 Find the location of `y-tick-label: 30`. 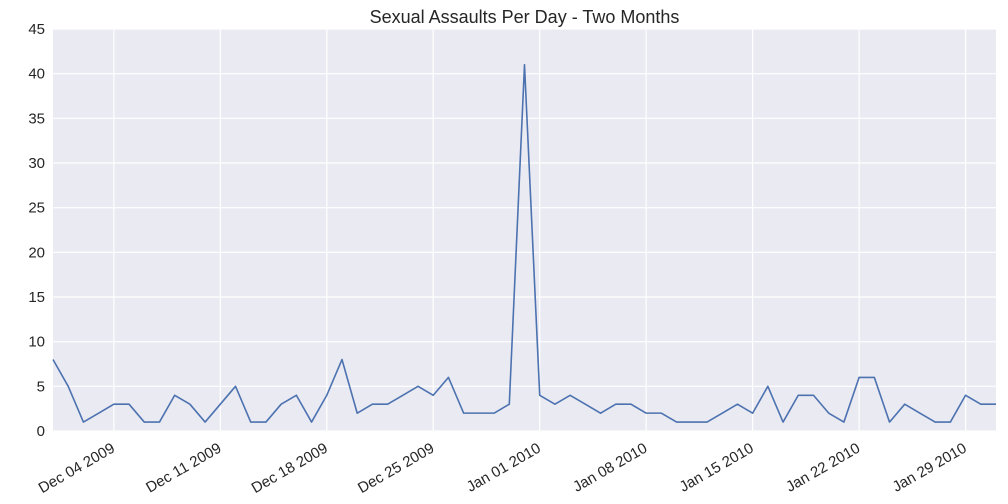

y-tick-label: 30 is located at coordinates (36, 163).